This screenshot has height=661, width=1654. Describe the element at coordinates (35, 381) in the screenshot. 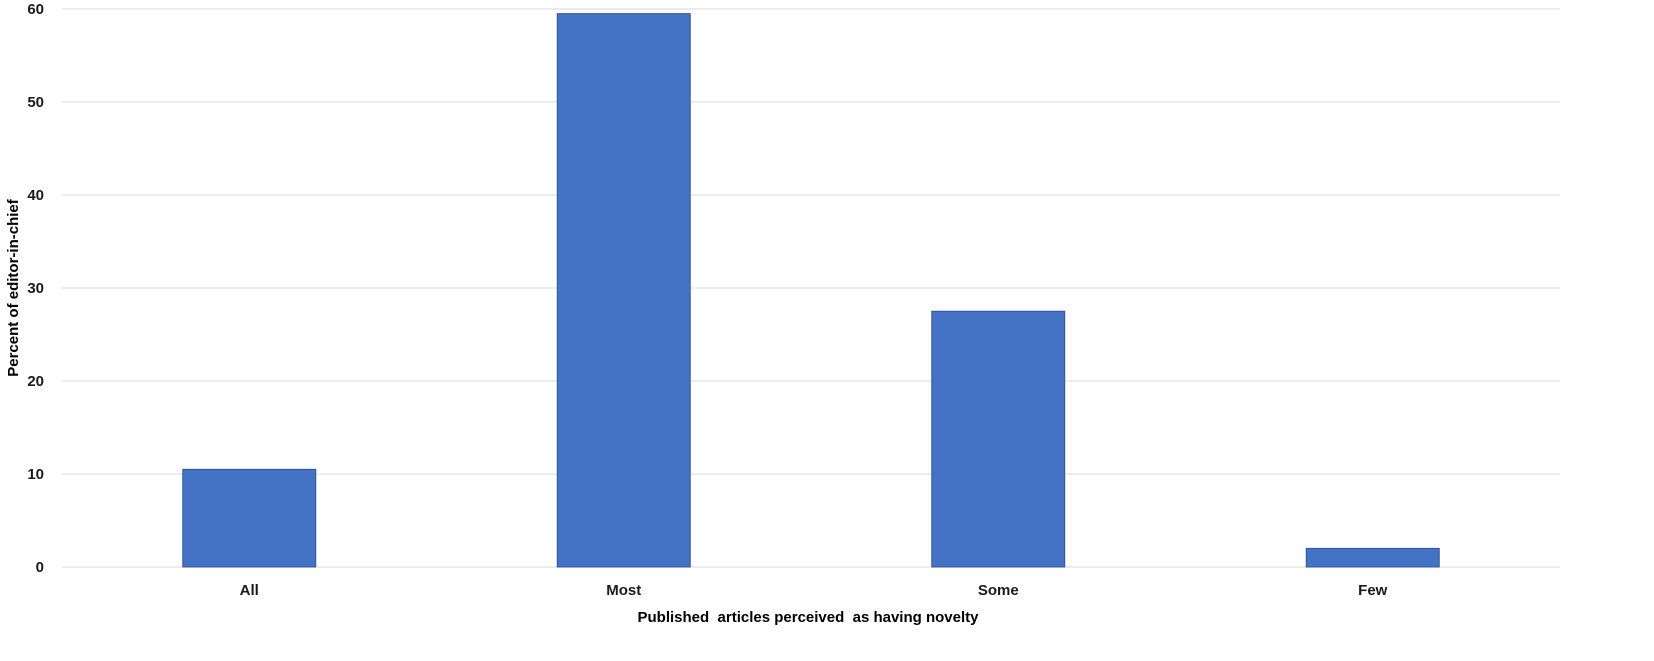

I see `y-tick-label: 20` at that location.